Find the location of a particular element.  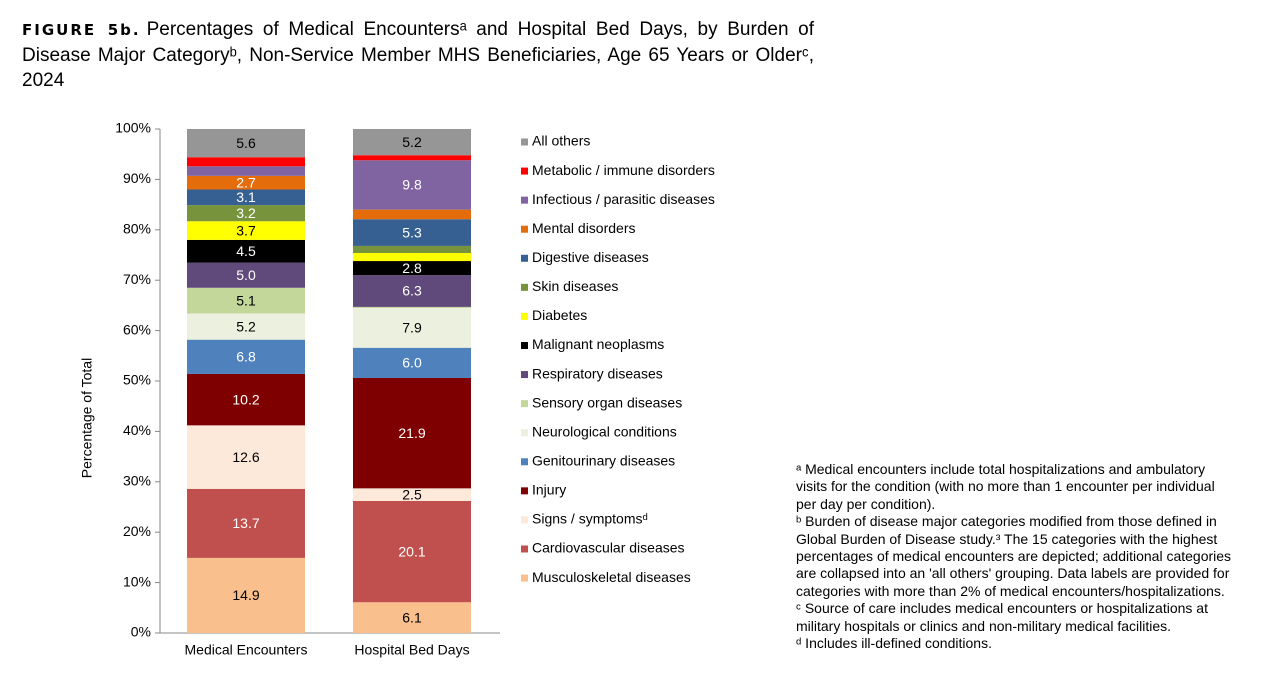

legend-label: Injury is located at coordinates (549, 490).